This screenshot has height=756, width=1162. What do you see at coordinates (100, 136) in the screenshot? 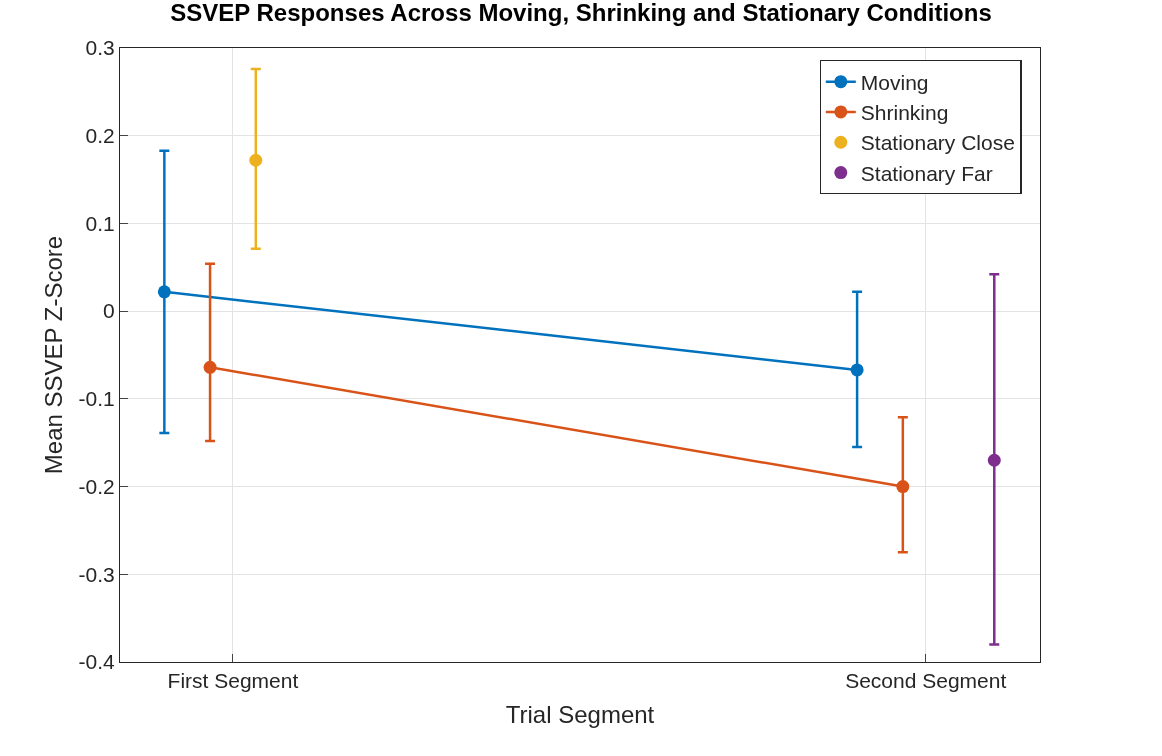
I see `y-tick-label: 0.2` at bounding box center [100, 136].